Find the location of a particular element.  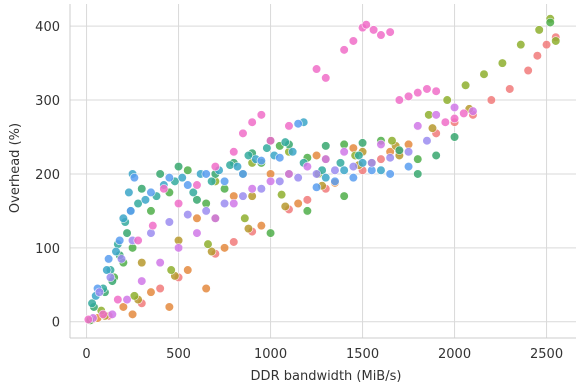

x-axis-label: DDR bandwidth (MiB/s) is located at coordinates (326, 376).